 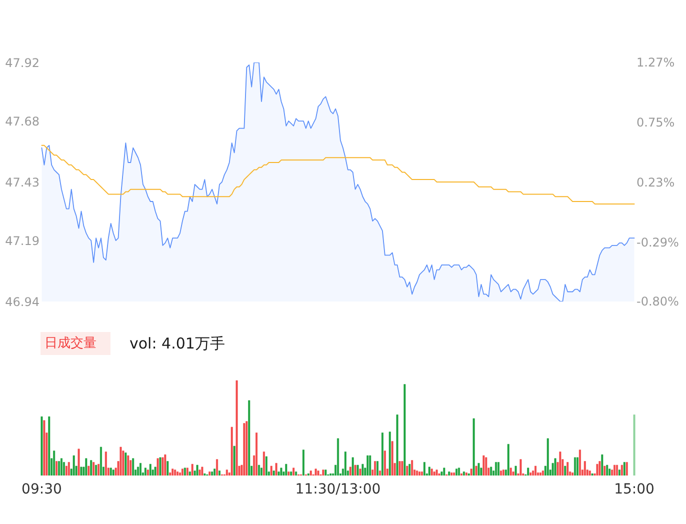 I want to click on y2-tick-label: -0.80%, so click(x=657, y=301).